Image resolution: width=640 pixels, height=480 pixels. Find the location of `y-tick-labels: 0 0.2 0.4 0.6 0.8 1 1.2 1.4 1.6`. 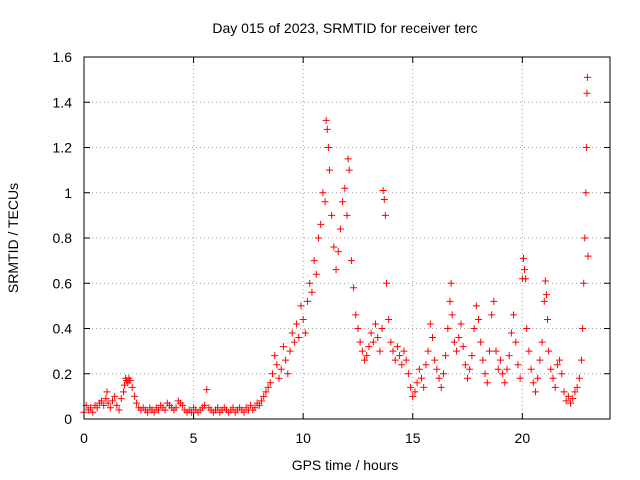

y-tick-labels: 0 0.2 0.4 0.6 0.8 1 1.2 1.4 1.6 is located at coordinates (63, 238).